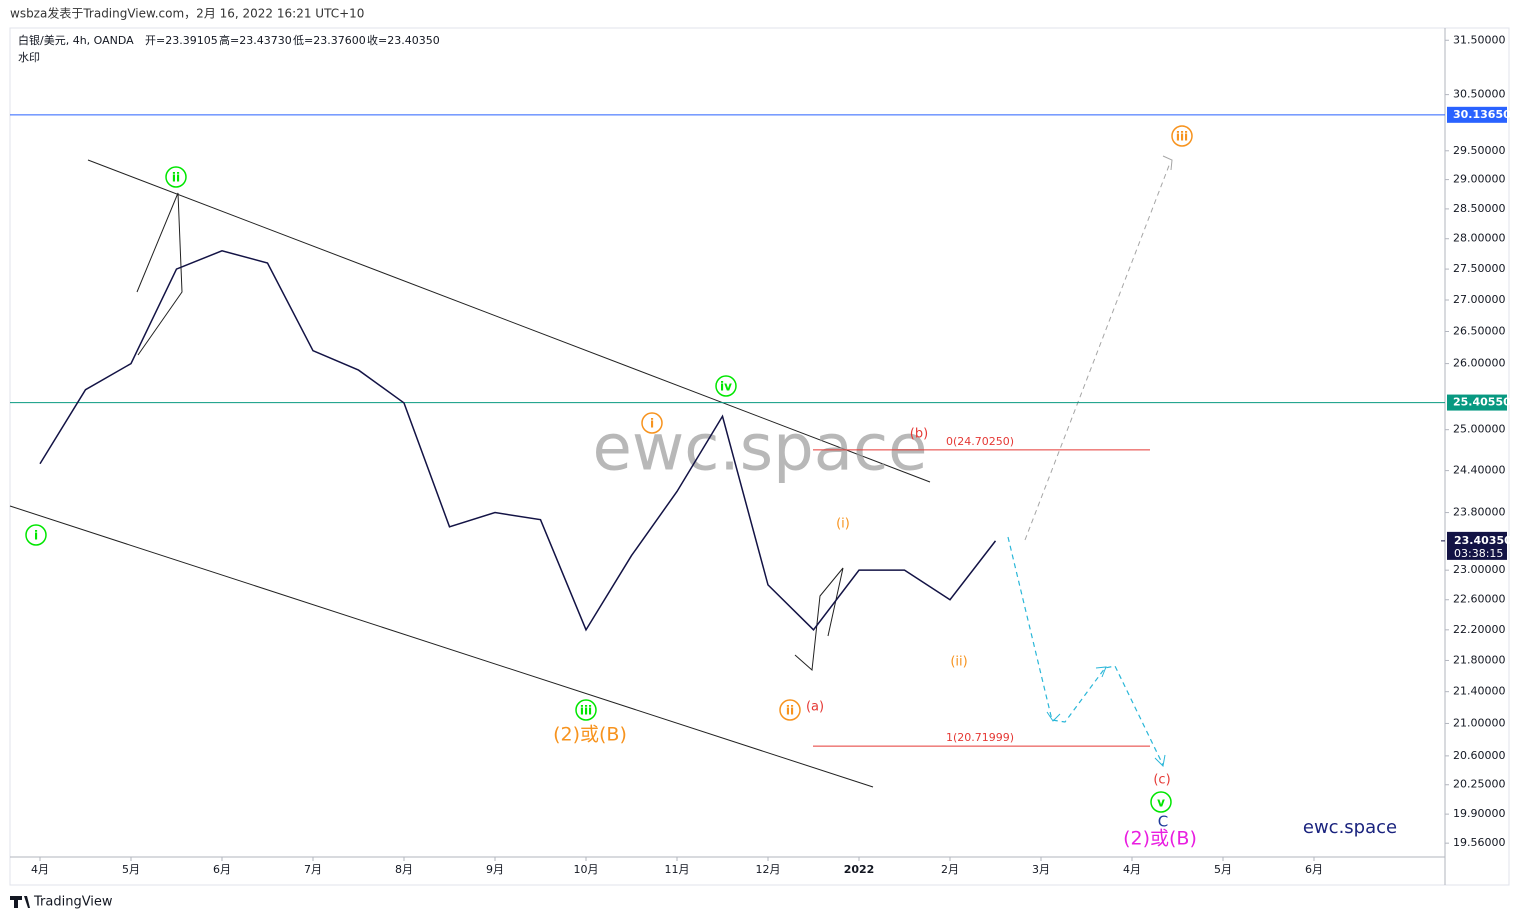  What do you see at coordinates (1479, 813) in the screenshot?
I see `y-tick-label: 19.90000` at bounding box center [1479, 813].